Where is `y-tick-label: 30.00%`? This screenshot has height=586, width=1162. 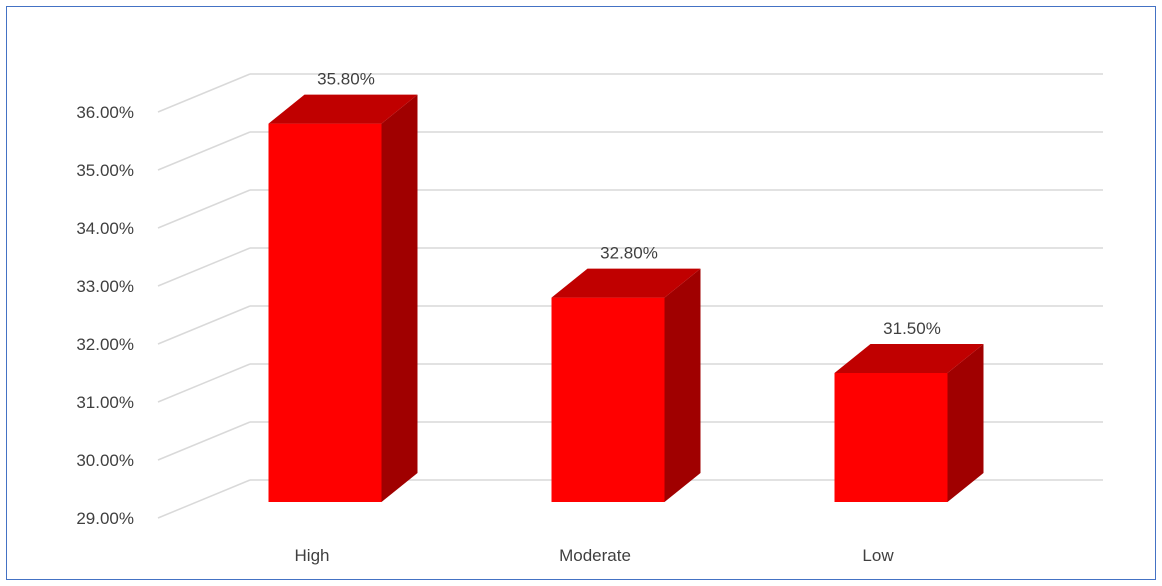
y-tick-label: 30.00% is located at coordinates (105, 460).